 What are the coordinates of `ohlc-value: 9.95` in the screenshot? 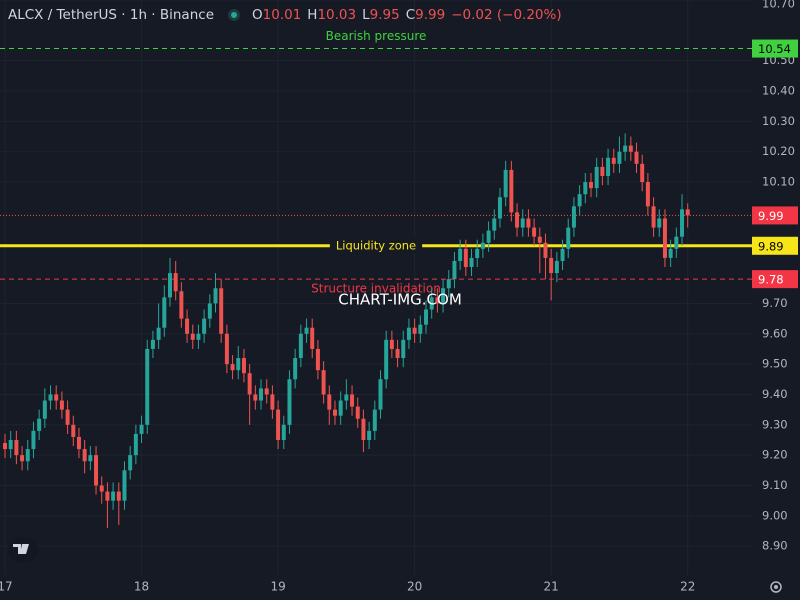 It's located at (384, 15).